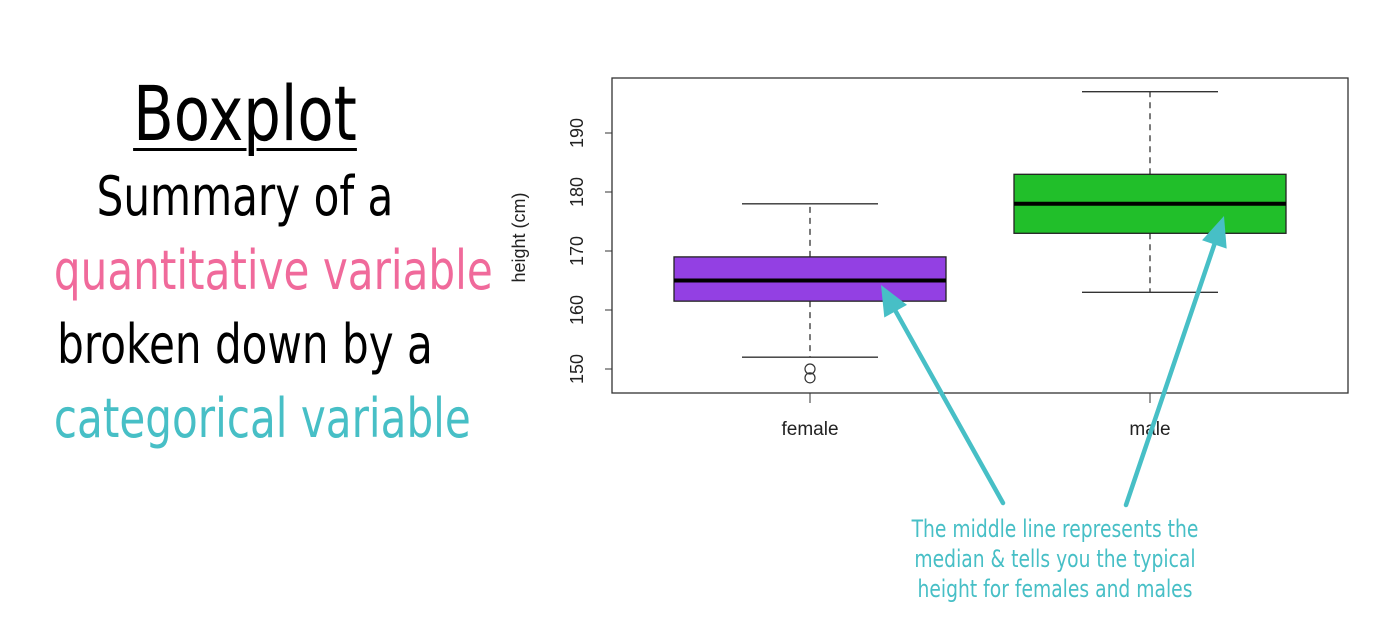 The height and width of the screenshot is (634, 1378). Describe the element at coordinates (245, 113) in the screenshot. I see `slide-title: Boxplot` at that location.